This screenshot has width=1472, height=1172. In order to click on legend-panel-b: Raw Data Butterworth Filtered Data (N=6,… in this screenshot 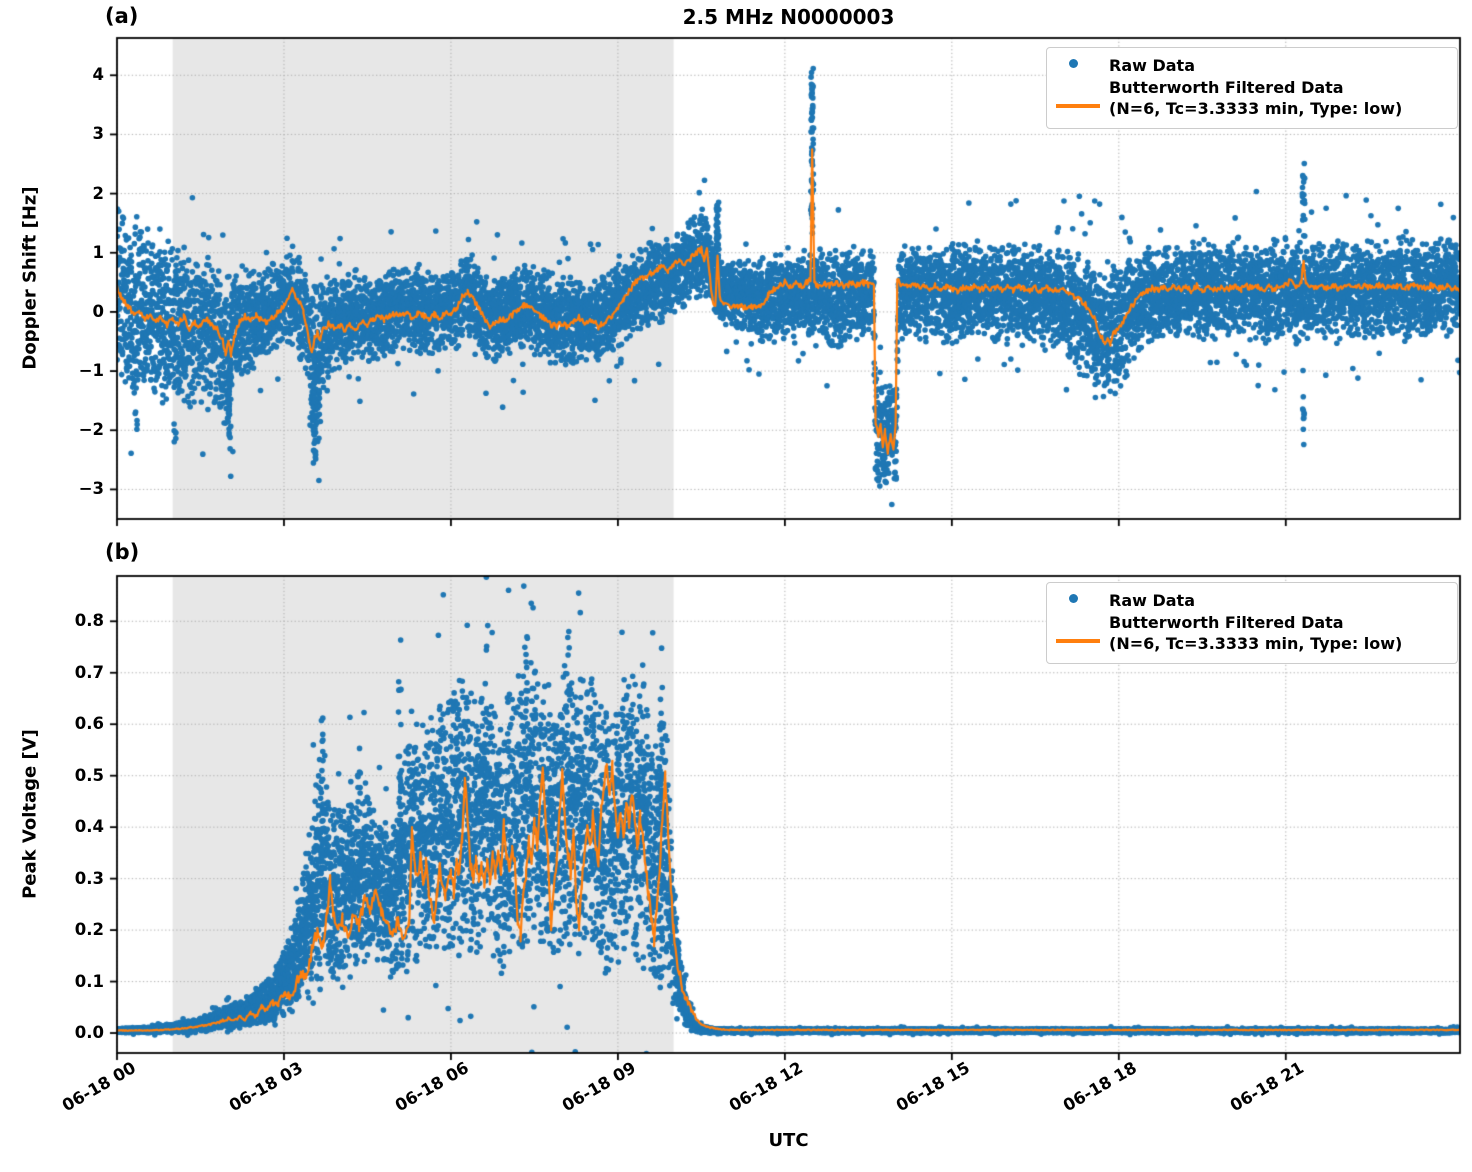, I will do `click(1252, 623)`.